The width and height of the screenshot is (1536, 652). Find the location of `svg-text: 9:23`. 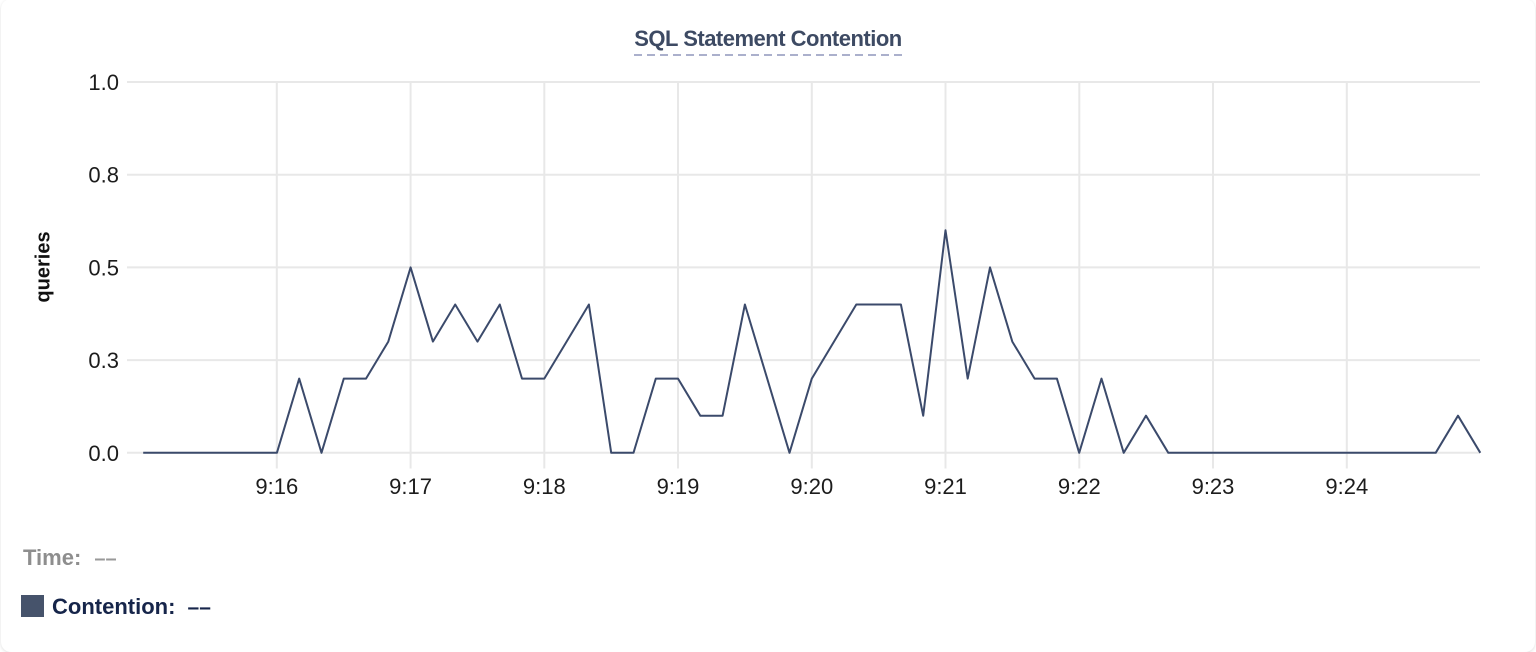

svg-text: 9:23 is located at coordinates (1213, 486).